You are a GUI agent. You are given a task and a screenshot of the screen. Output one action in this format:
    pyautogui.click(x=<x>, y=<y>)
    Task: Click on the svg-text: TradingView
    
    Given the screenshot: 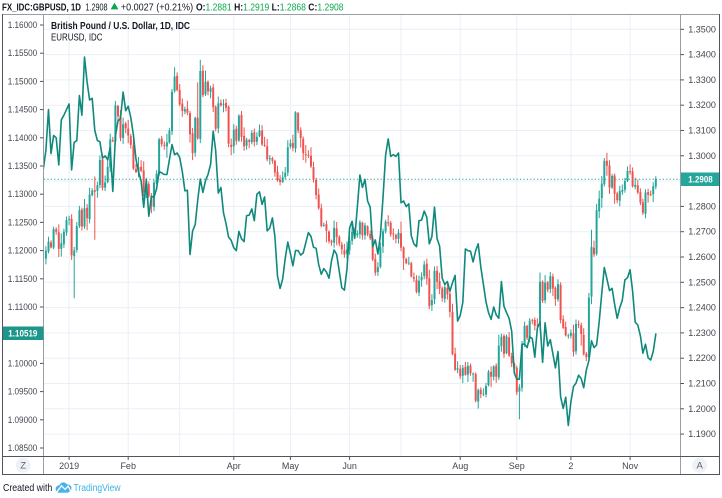 What is the action you would take?
    pyautogui.click(x=97, y=488)
    